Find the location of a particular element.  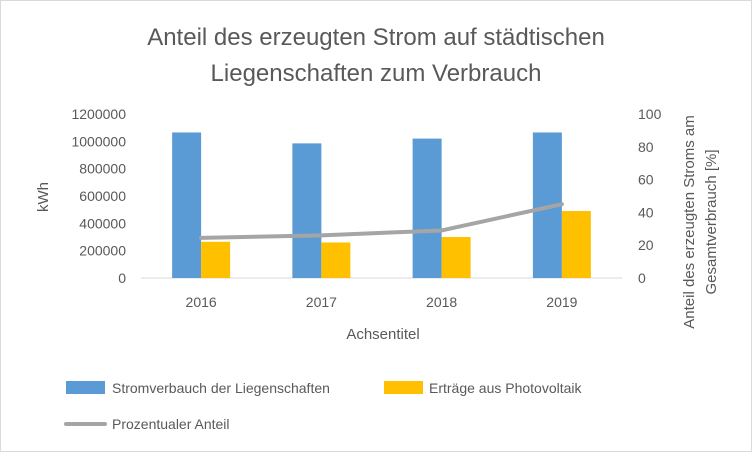

legend-label-photovoltaik: Erträge aus Photovoltaik is located at coordinates (506, 388).